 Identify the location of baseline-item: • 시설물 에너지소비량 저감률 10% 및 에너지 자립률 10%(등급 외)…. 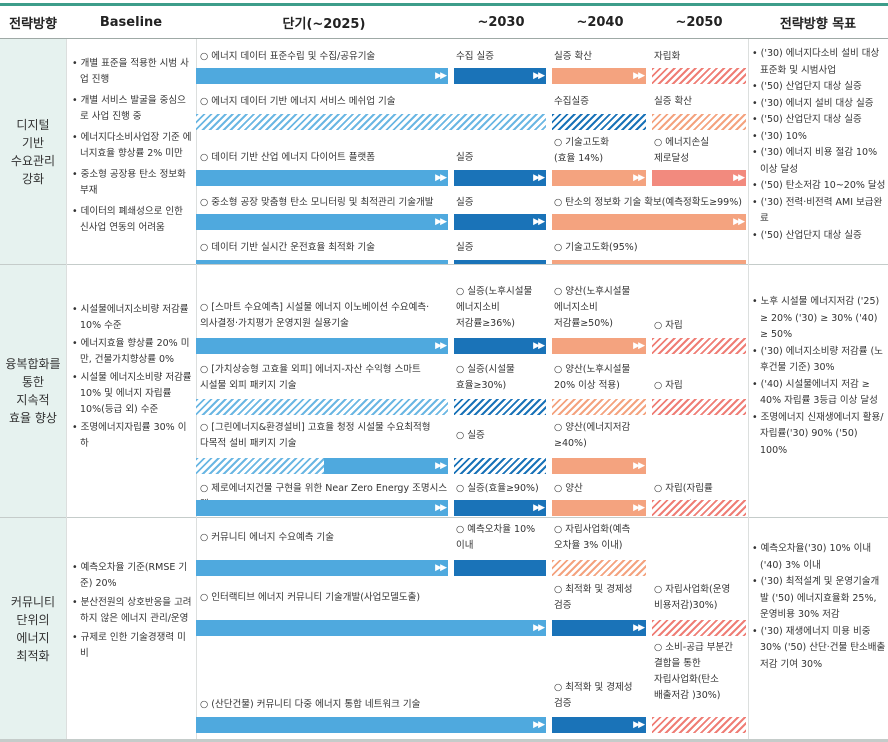
(132, 393).